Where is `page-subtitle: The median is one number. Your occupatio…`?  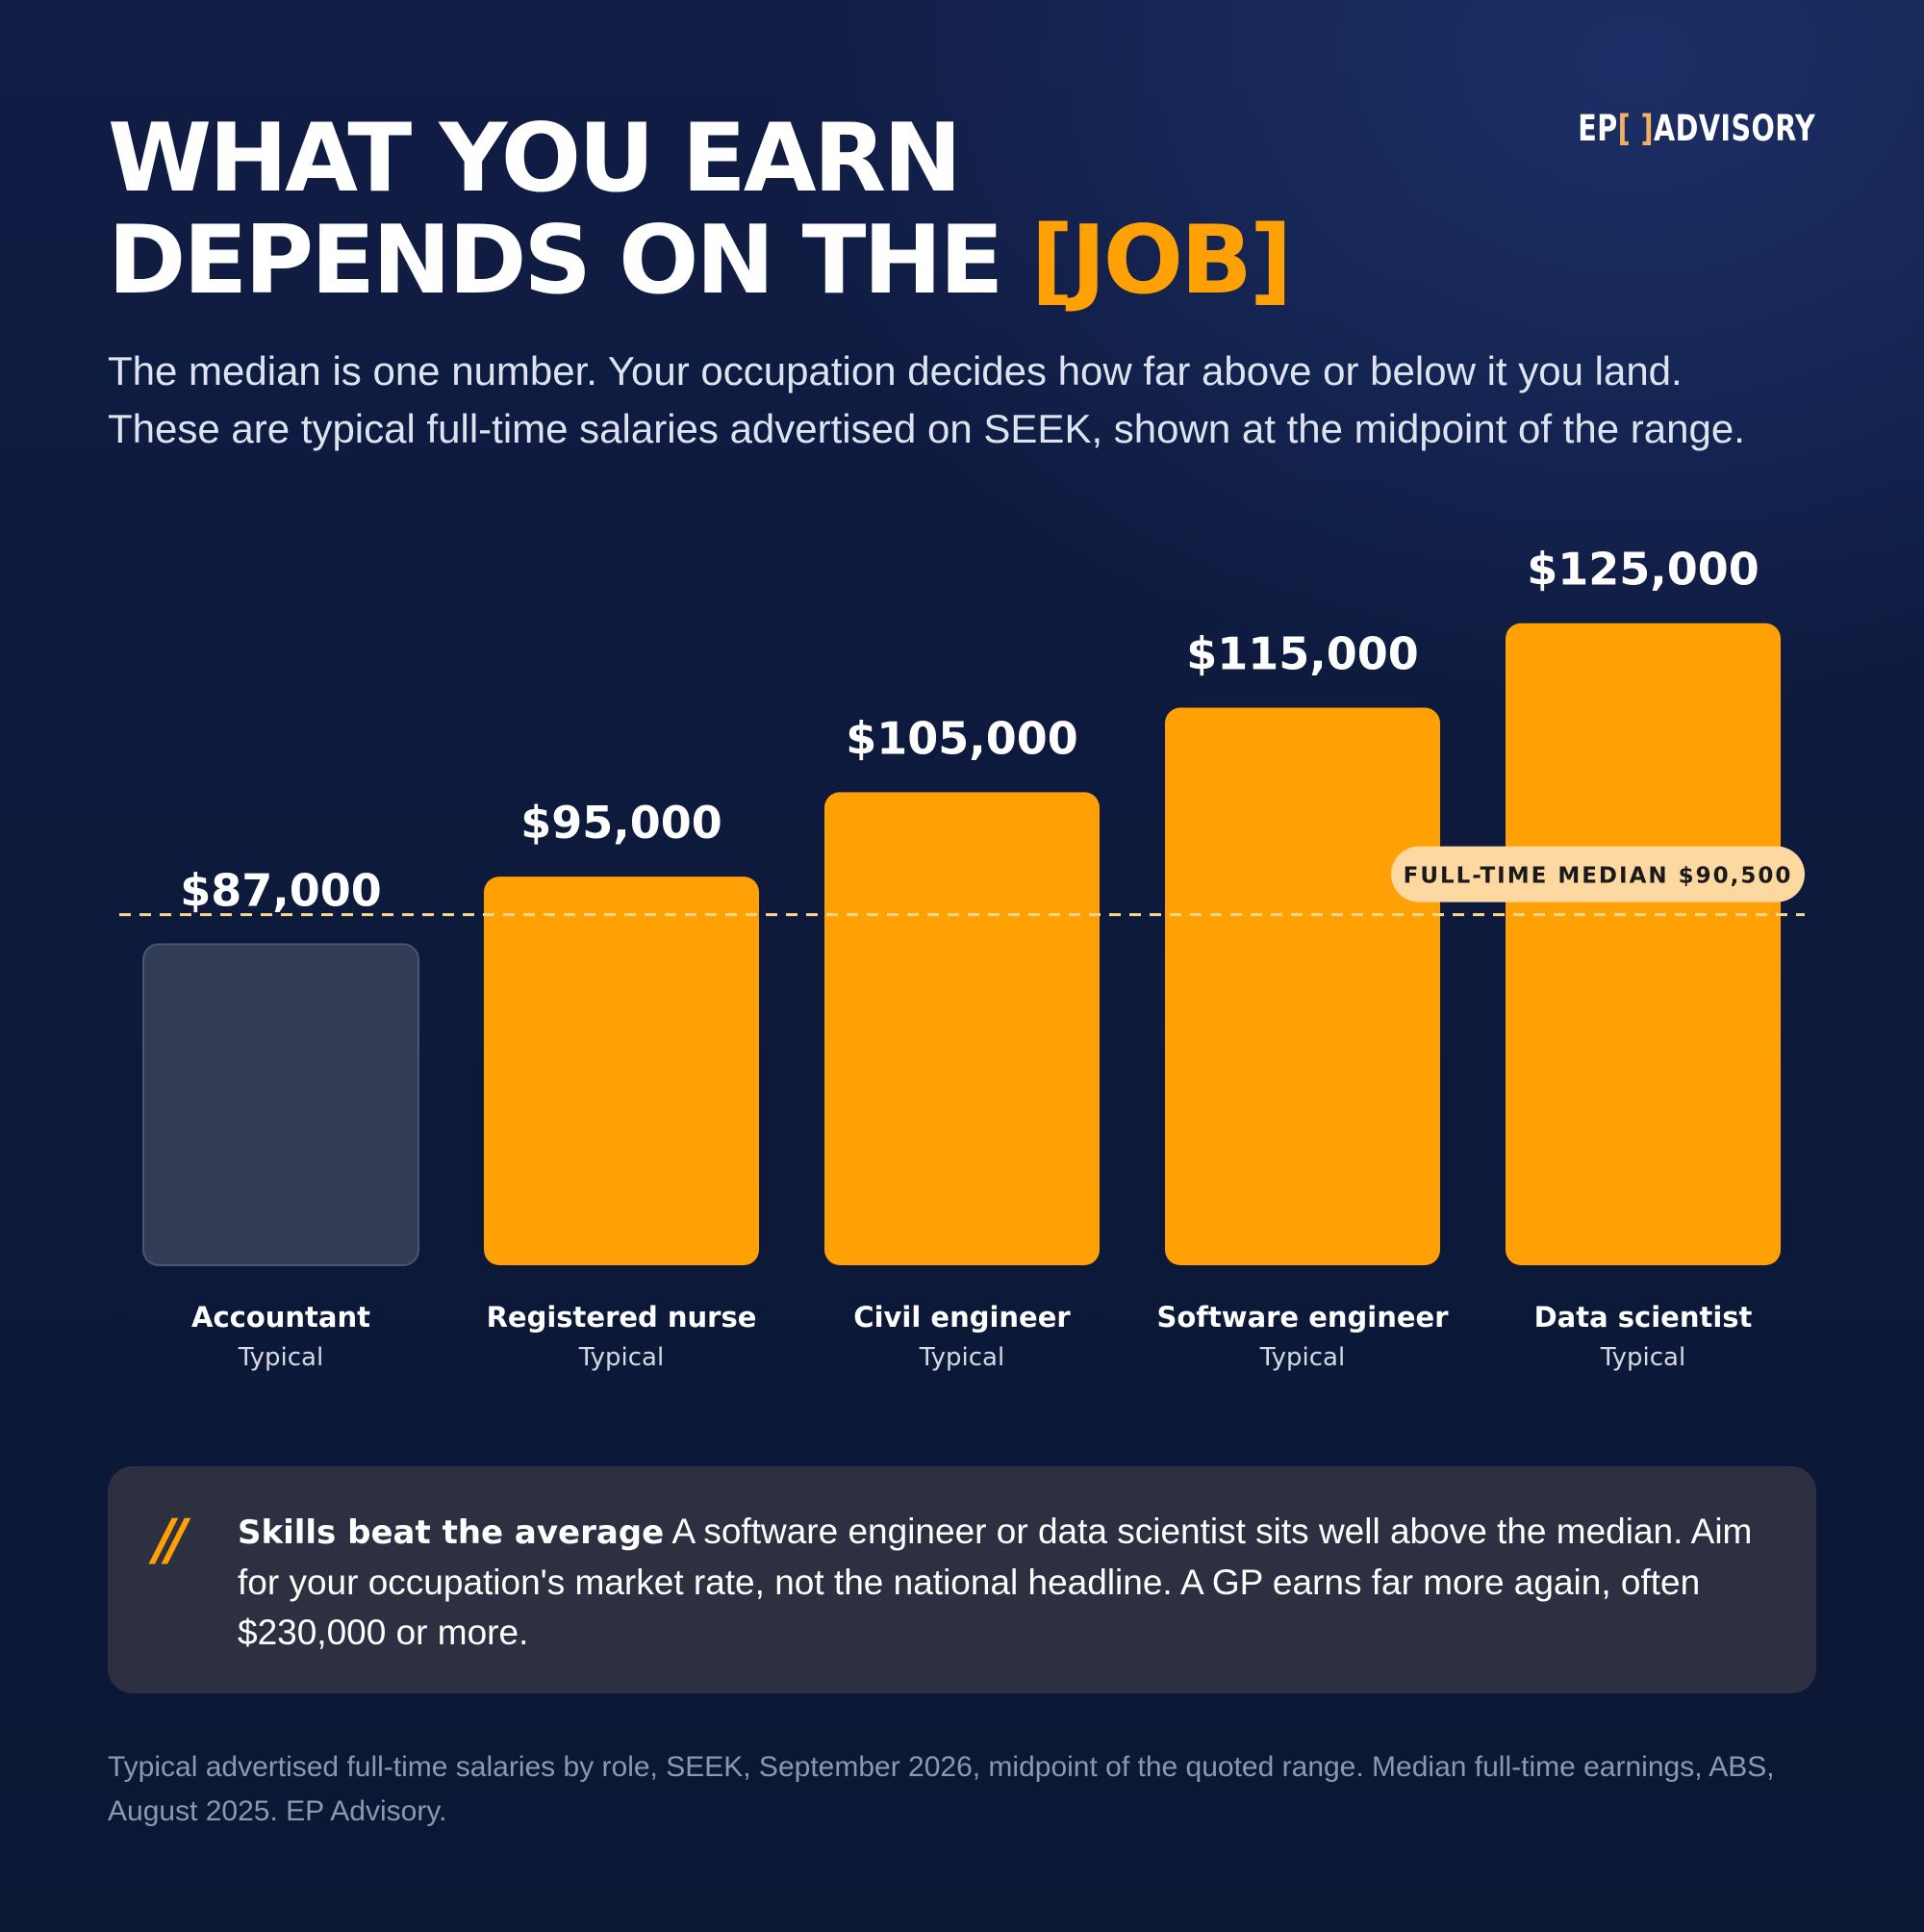
page-subtitle: The median is one number. Your occupatio… is located at coordinates (926, 399).